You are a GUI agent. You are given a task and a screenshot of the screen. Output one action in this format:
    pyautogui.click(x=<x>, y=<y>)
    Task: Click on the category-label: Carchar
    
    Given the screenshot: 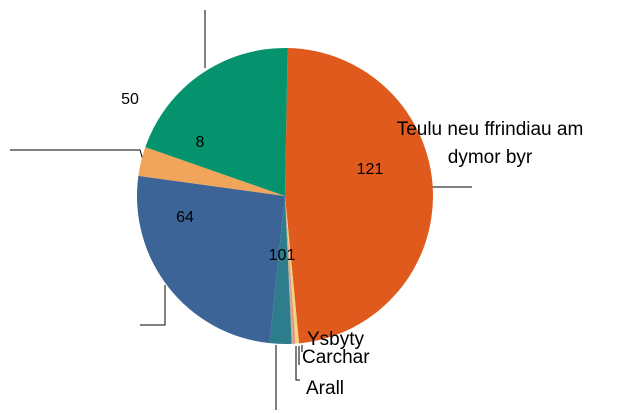 What is the action you would take?
    pyautogui.click(x=336, y=357)
    